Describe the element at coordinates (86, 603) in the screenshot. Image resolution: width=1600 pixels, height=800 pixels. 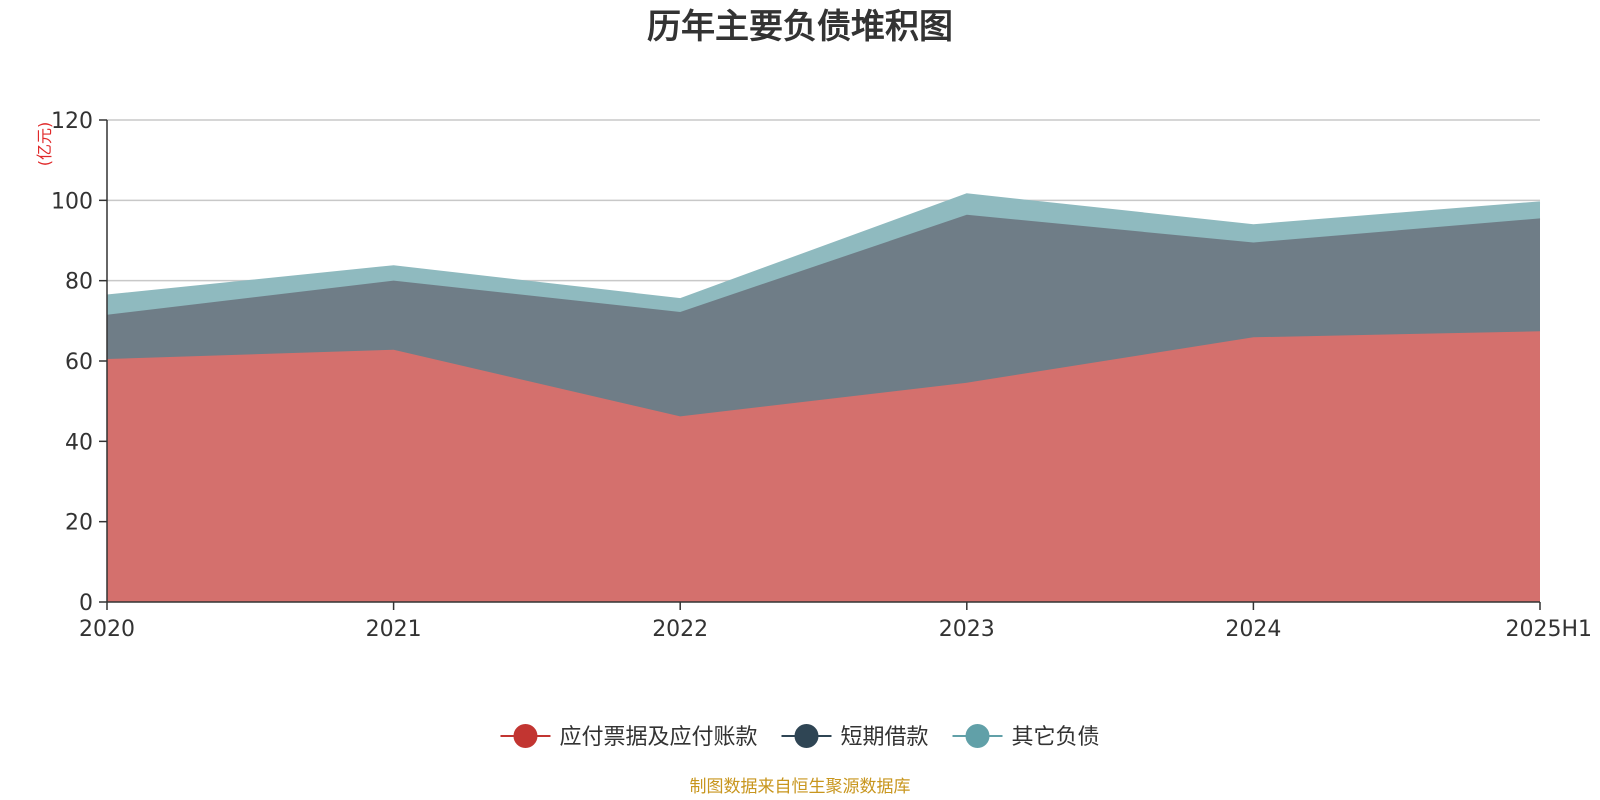
I see `y-tick-label-0: 0` at that location.